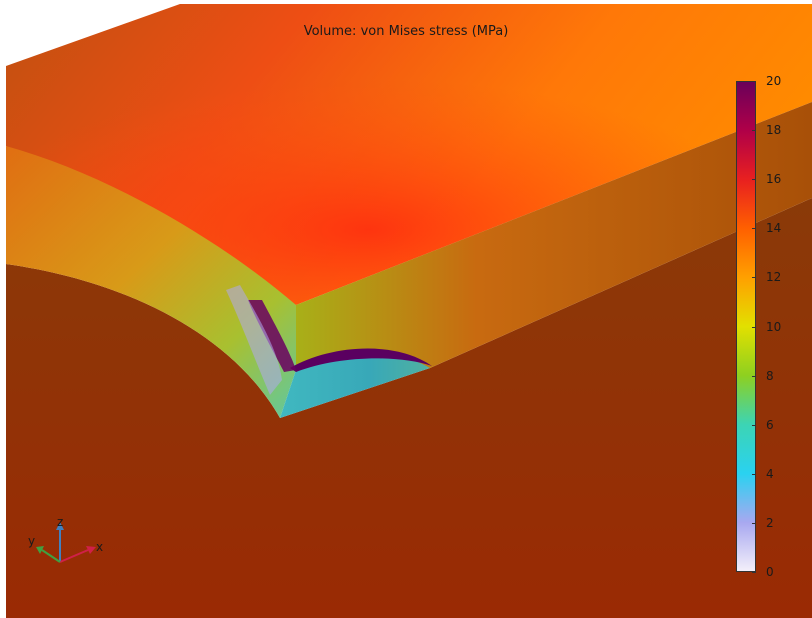 The image size is (812, 618). I want to click on colorbar-tick-label: 4, so click(770, 474).